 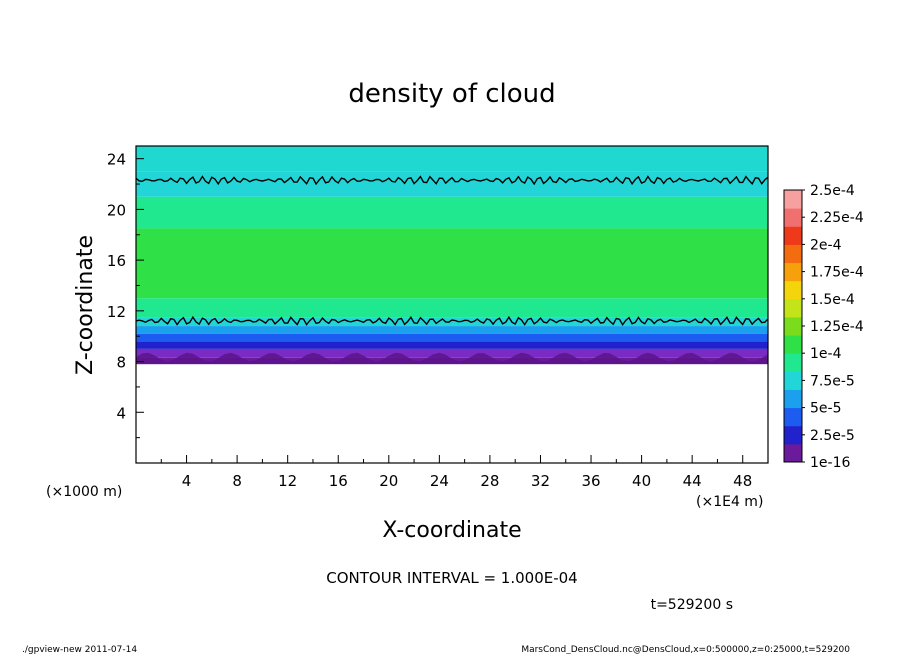 What do you see at coordinates (692, 605) in the screenshot?
I see `time-label: t=529200 s` at bounding box center [692, 605].